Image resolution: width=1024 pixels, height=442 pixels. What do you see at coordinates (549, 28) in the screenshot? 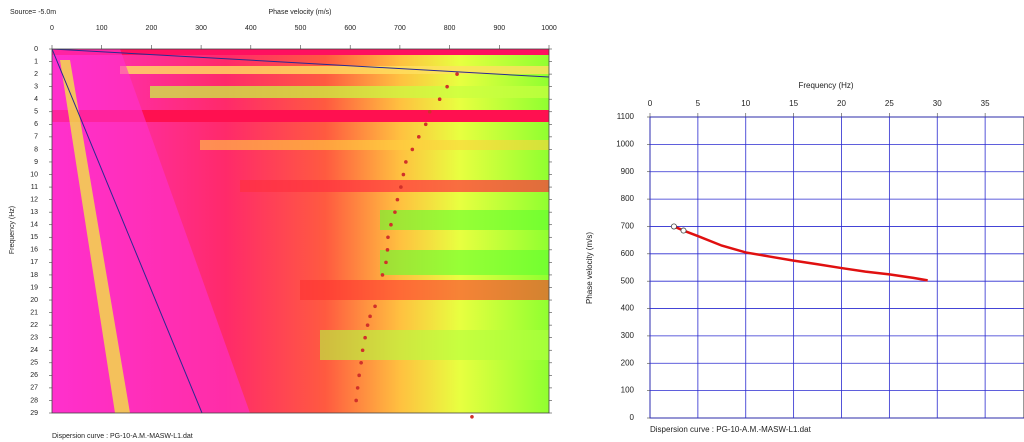
I see `x-tick-label: 1000` at bounding box center [549, 28].